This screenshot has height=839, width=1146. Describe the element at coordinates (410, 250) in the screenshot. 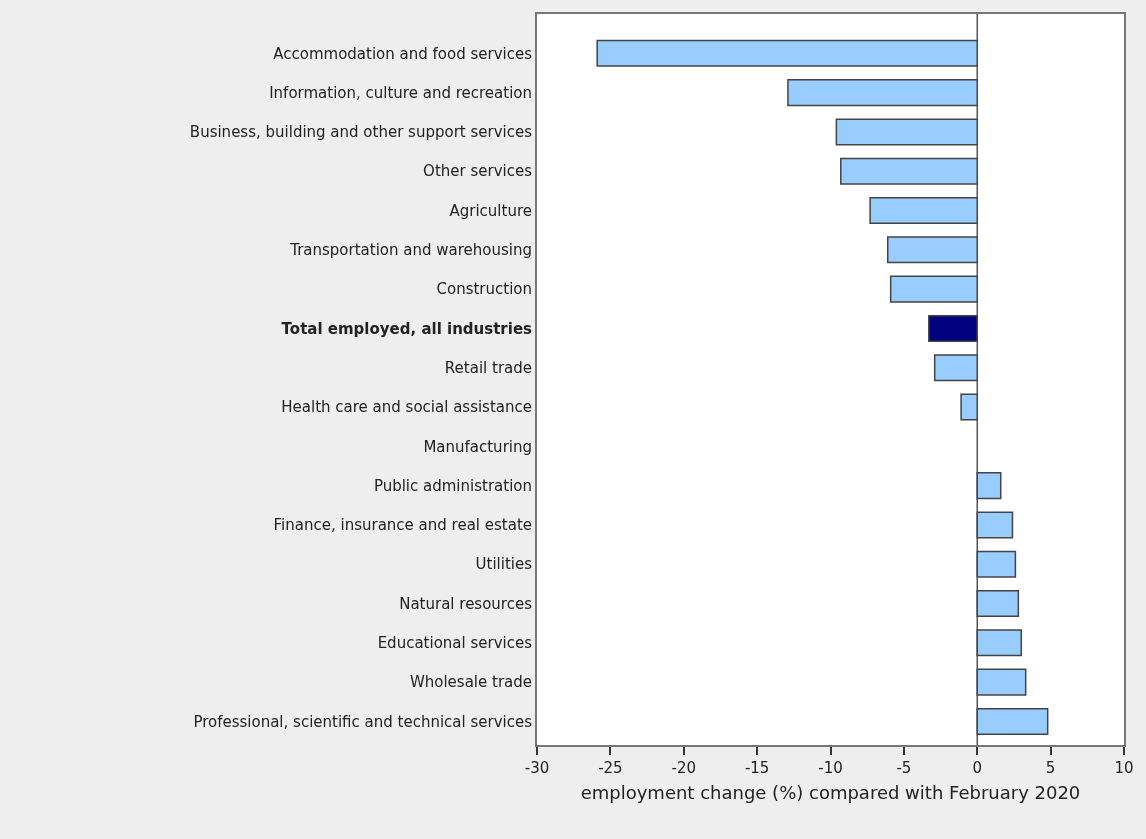

I see `y-tick-label: Transportation and warehousing` at that location.